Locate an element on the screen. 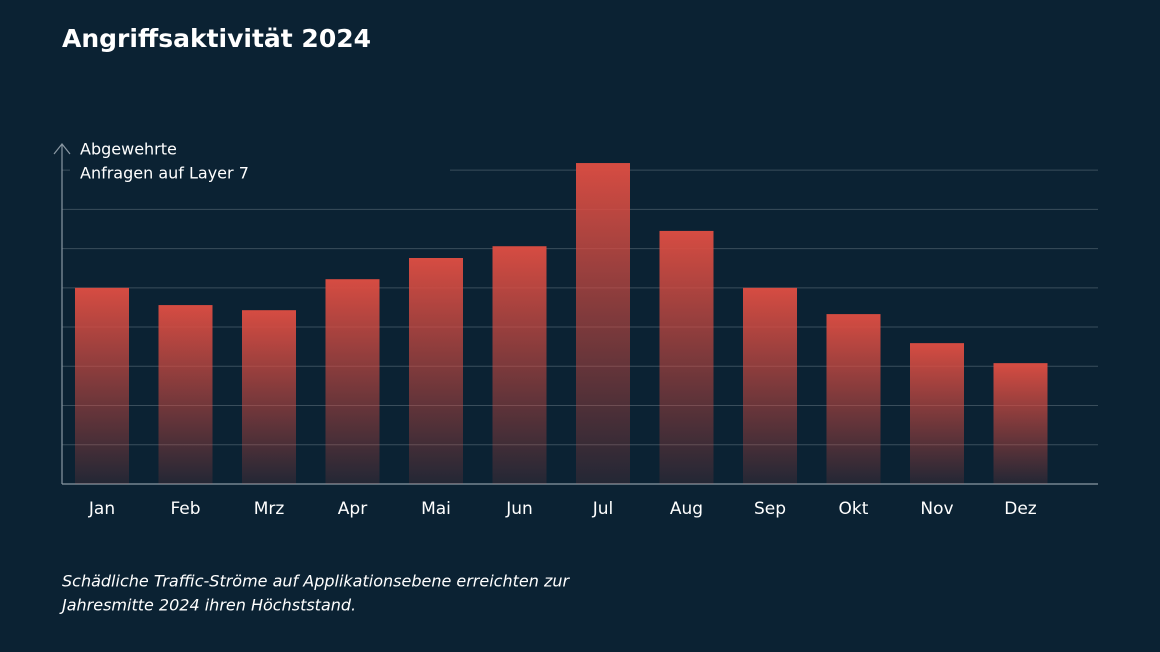 This screenshot has width=1160, height=652. x-tick-label: Aug is located at coordinates (686, 509).